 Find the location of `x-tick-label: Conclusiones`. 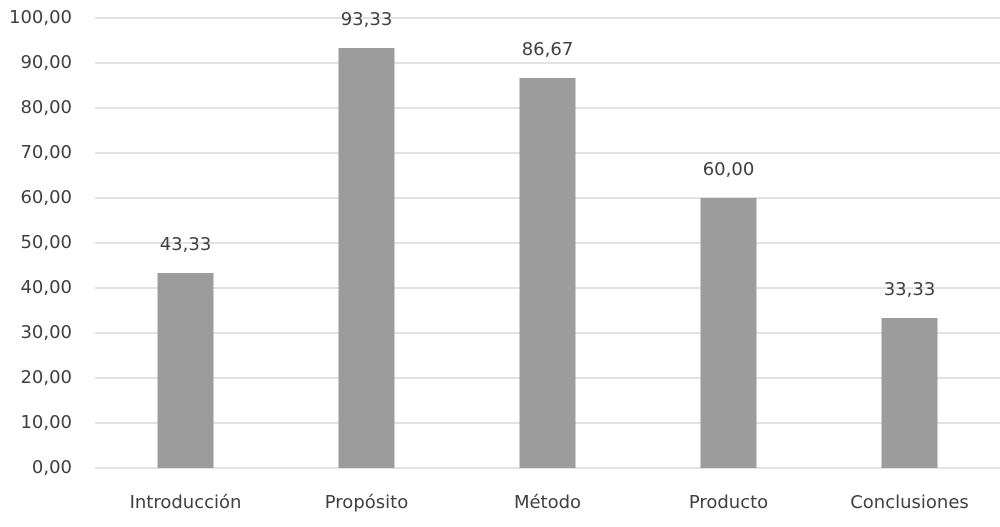

x-tick-label: Conclusiones is located at coordinates (909, 502).